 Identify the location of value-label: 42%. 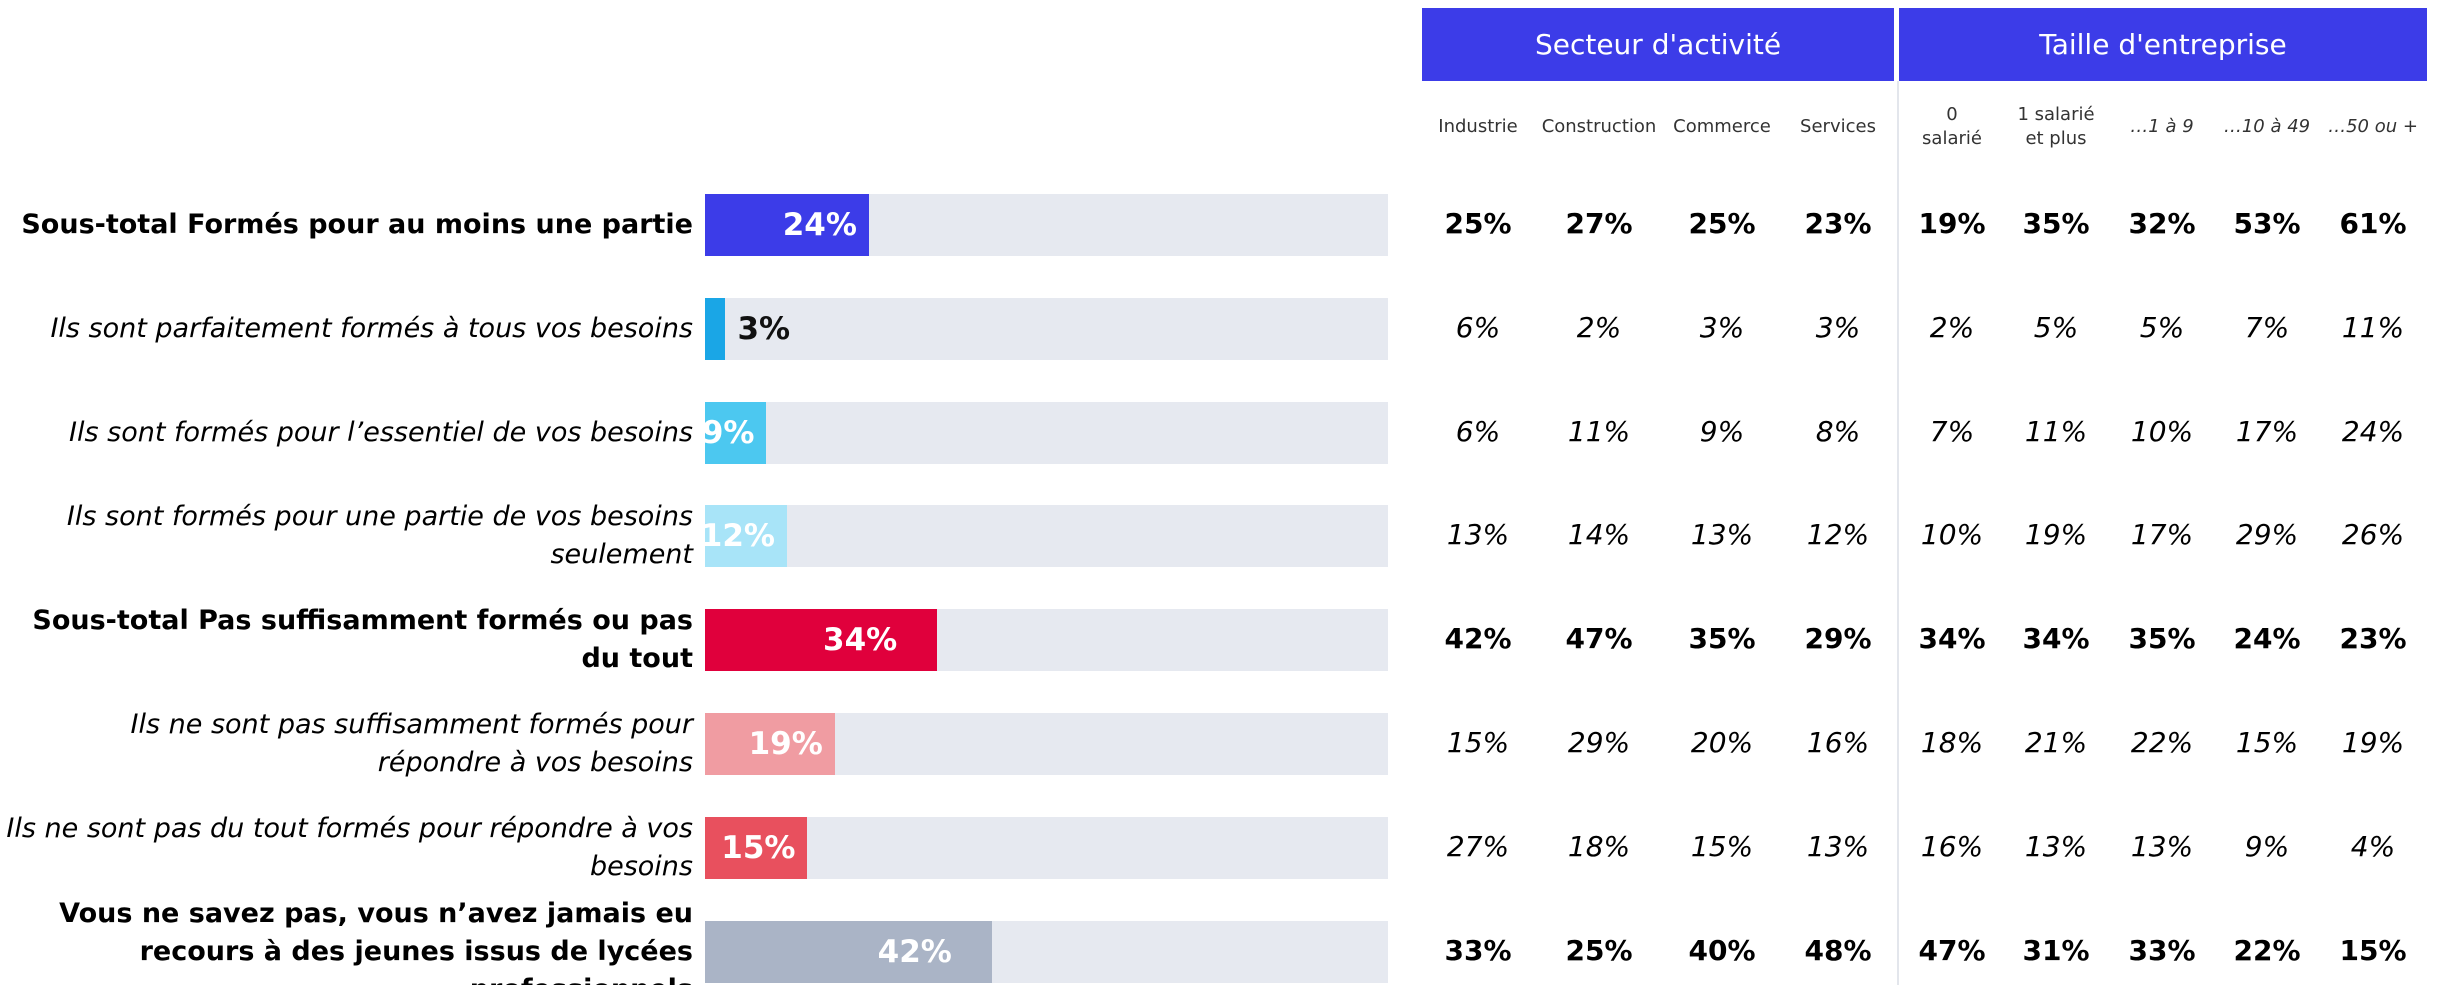
(914, 951).